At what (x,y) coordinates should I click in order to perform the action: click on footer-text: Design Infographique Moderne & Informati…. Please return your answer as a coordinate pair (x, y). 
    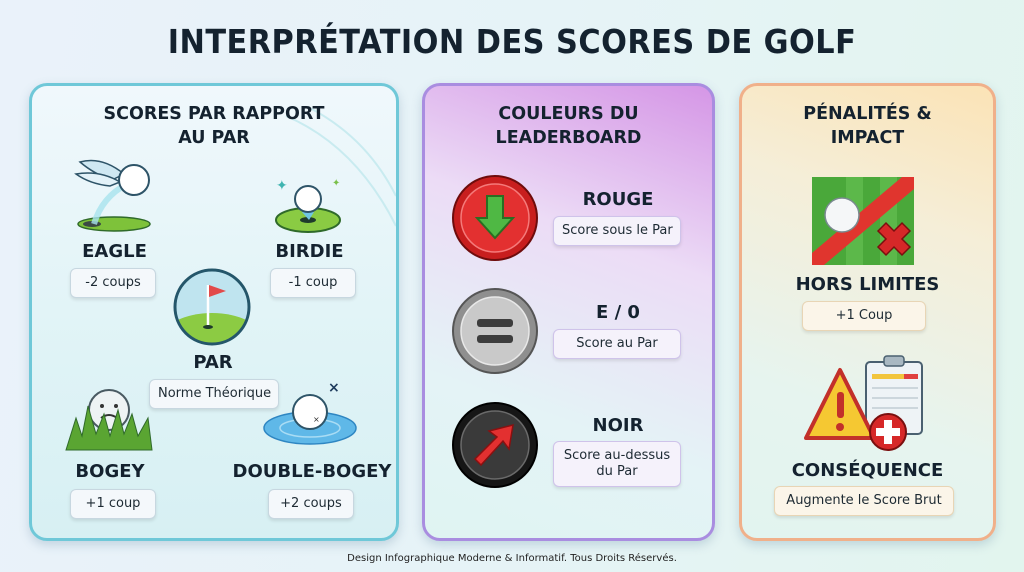
    Looking at the image, I should click on (512, 558).